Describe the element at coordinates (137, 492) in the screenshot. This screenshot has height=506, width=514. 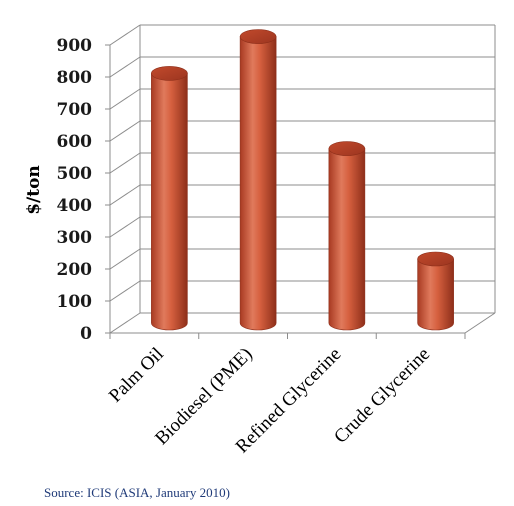
I see `source-note: Source: ICIS (ASIA, January 2010)` at that location.